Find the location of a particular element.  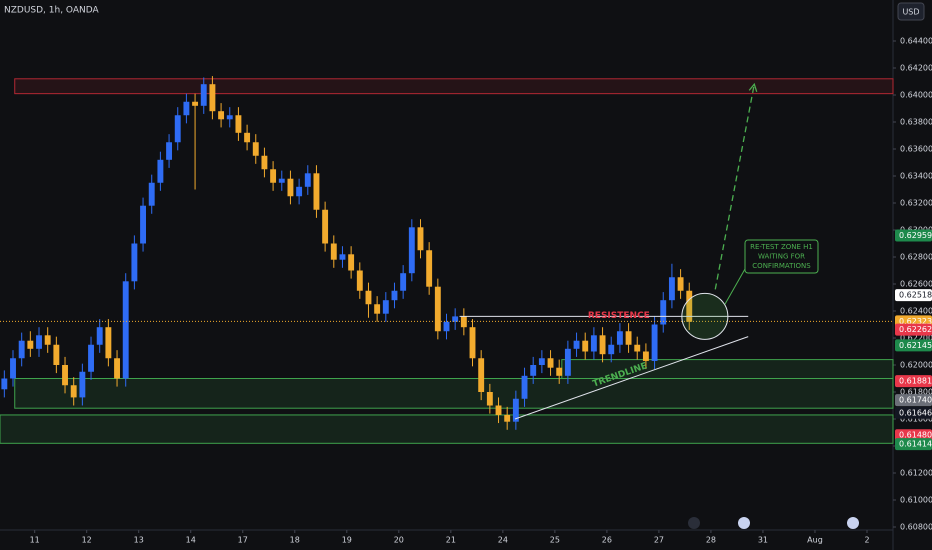

y-tick-label: 0.64000 is located at coordinates (916, 95).